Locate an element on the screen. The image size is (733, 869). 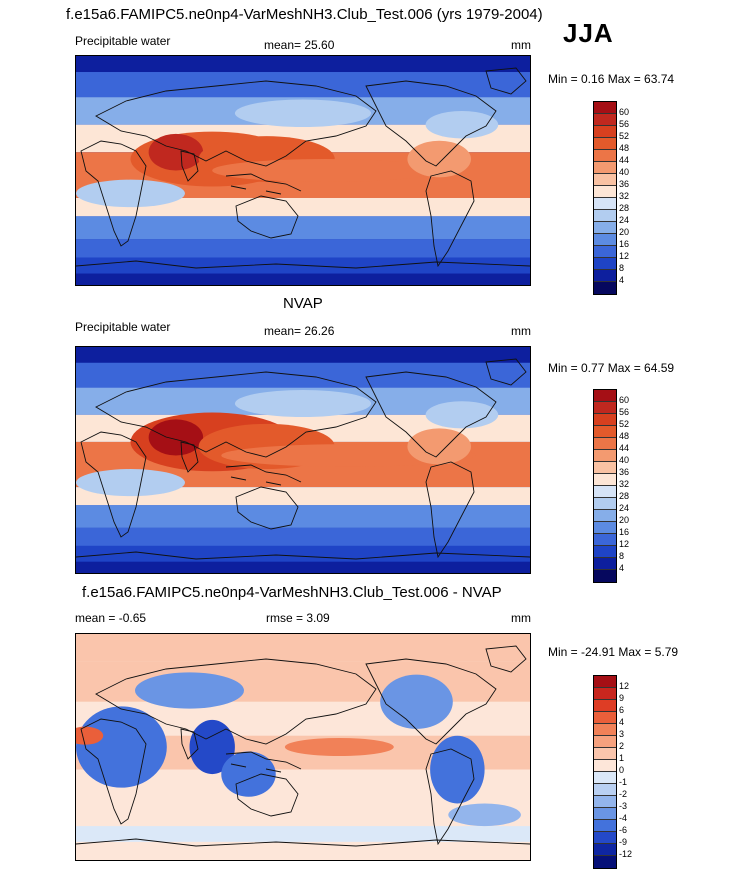
colorbar-tick-label: 52 is located at coordinates (624, 136).